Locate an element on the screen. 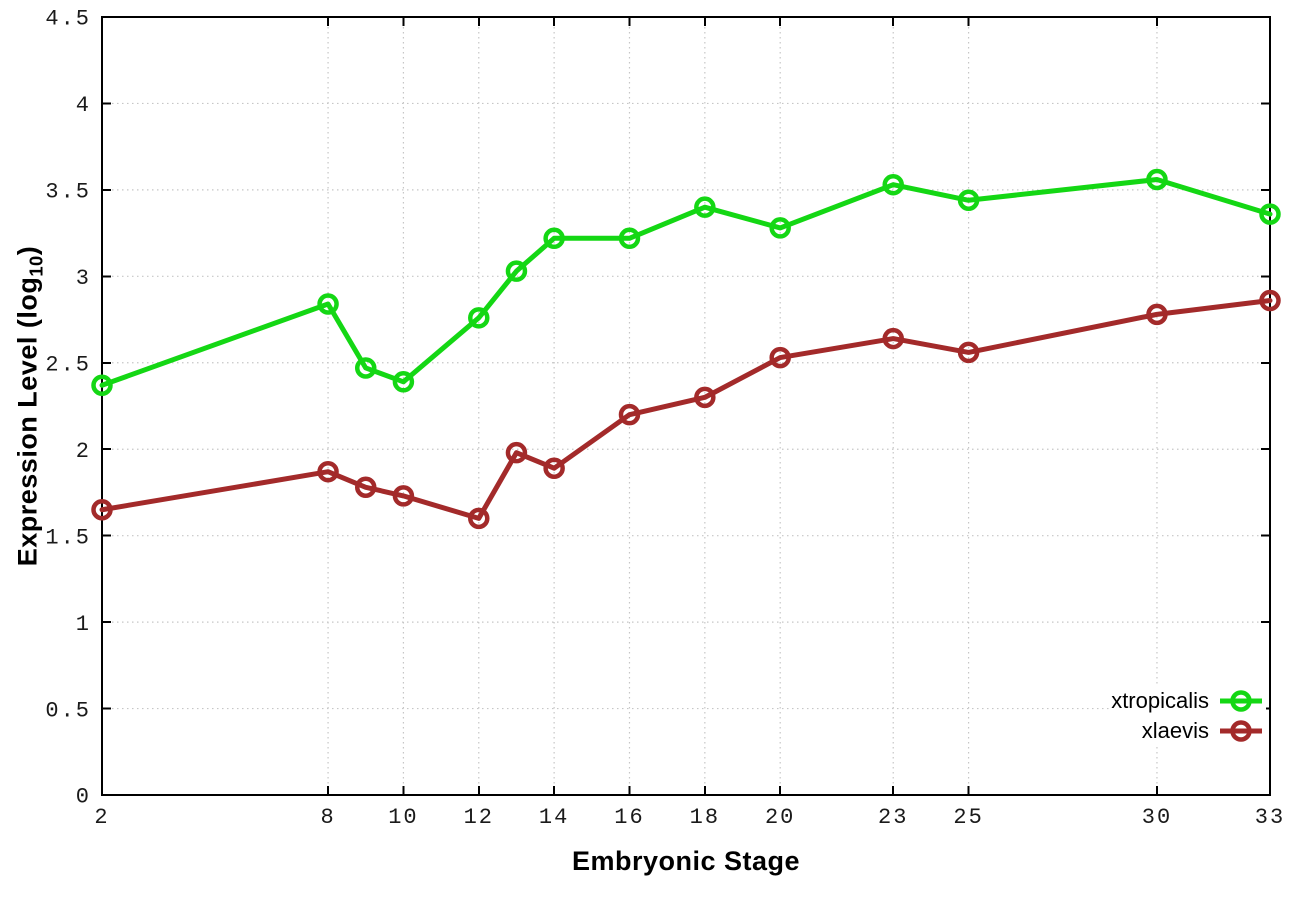 The width and height of the screenshot is (1296, 907). x-tick-label: 10 is located at coordinates (403, 817).